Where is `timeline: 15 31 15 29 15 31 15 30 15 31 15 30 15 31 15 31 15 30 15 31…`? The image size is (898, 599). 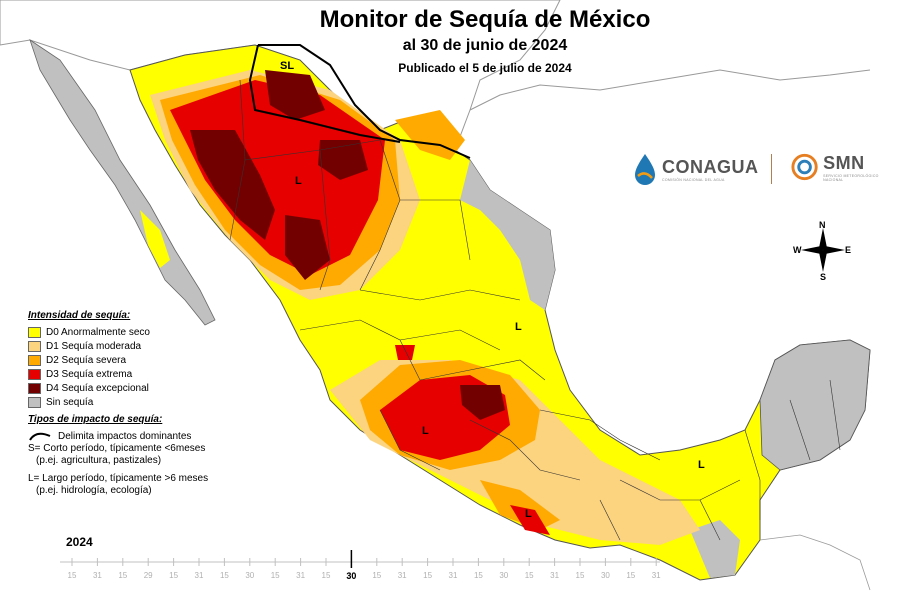 timeline: 15 31 15 29 15 31 15 30 15 31 15 30 15 31 15 31 15 30 15 31… is located at coordinates (360, 565).